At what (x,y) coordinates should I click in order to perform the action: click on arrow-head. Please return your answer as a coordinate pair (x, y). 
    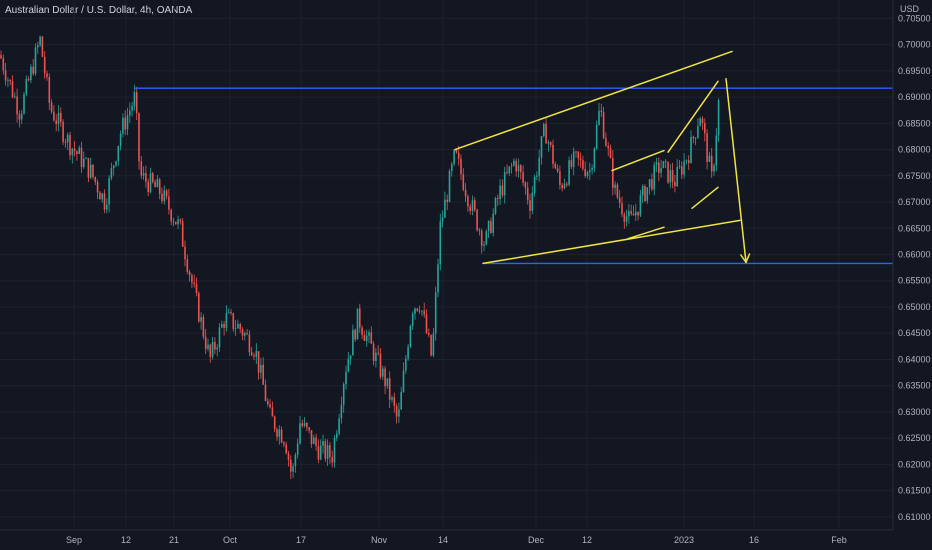
    Looking at the image, I should click on (745, 258).